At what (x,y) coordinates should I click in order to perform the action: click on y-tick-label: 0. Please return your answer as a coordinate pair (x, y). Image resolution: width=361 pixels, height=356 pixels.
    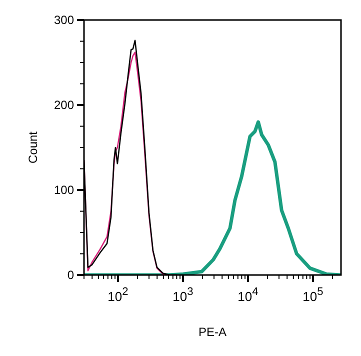
    Looking at the image, I should click on (70, 275).